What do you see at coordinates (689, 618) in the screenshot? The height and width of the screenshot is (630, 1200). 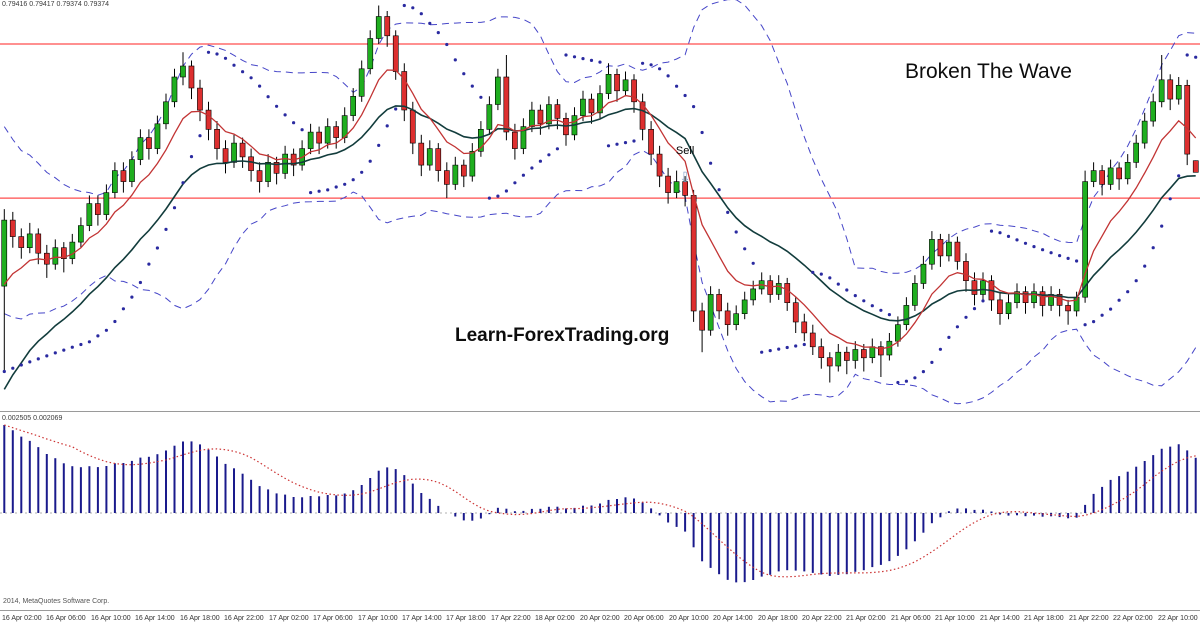 I see `time-label: 20 Apr 10:00` at bounding box center [689, 618].